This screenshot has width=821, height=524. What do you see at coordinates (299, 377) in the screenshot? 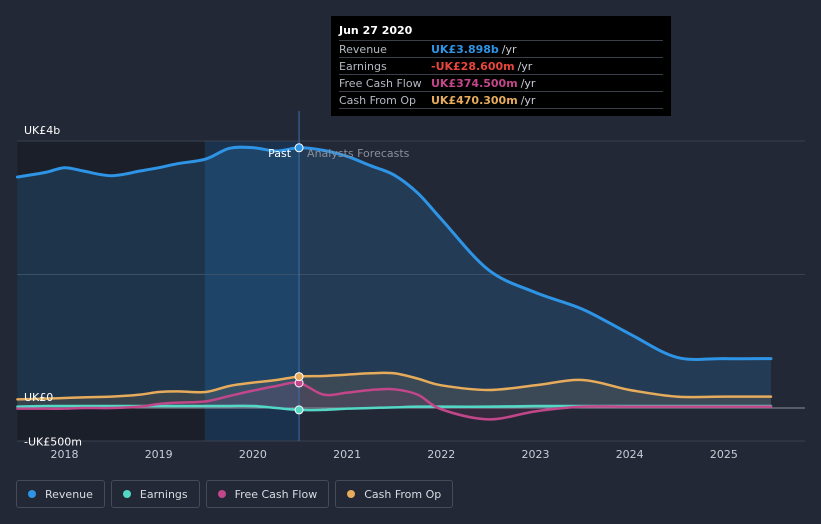
I see `hover-point-cash-from-op` at bounding box center [299, 377].